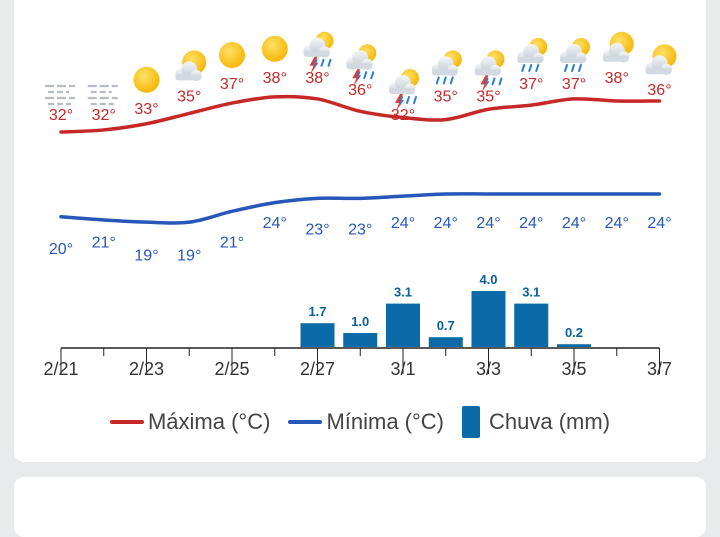 The image size is (720, 537). Describe the element at coordinates (146, 369) in the screenshot. I see `x-tick-label: 2/23` at that location.